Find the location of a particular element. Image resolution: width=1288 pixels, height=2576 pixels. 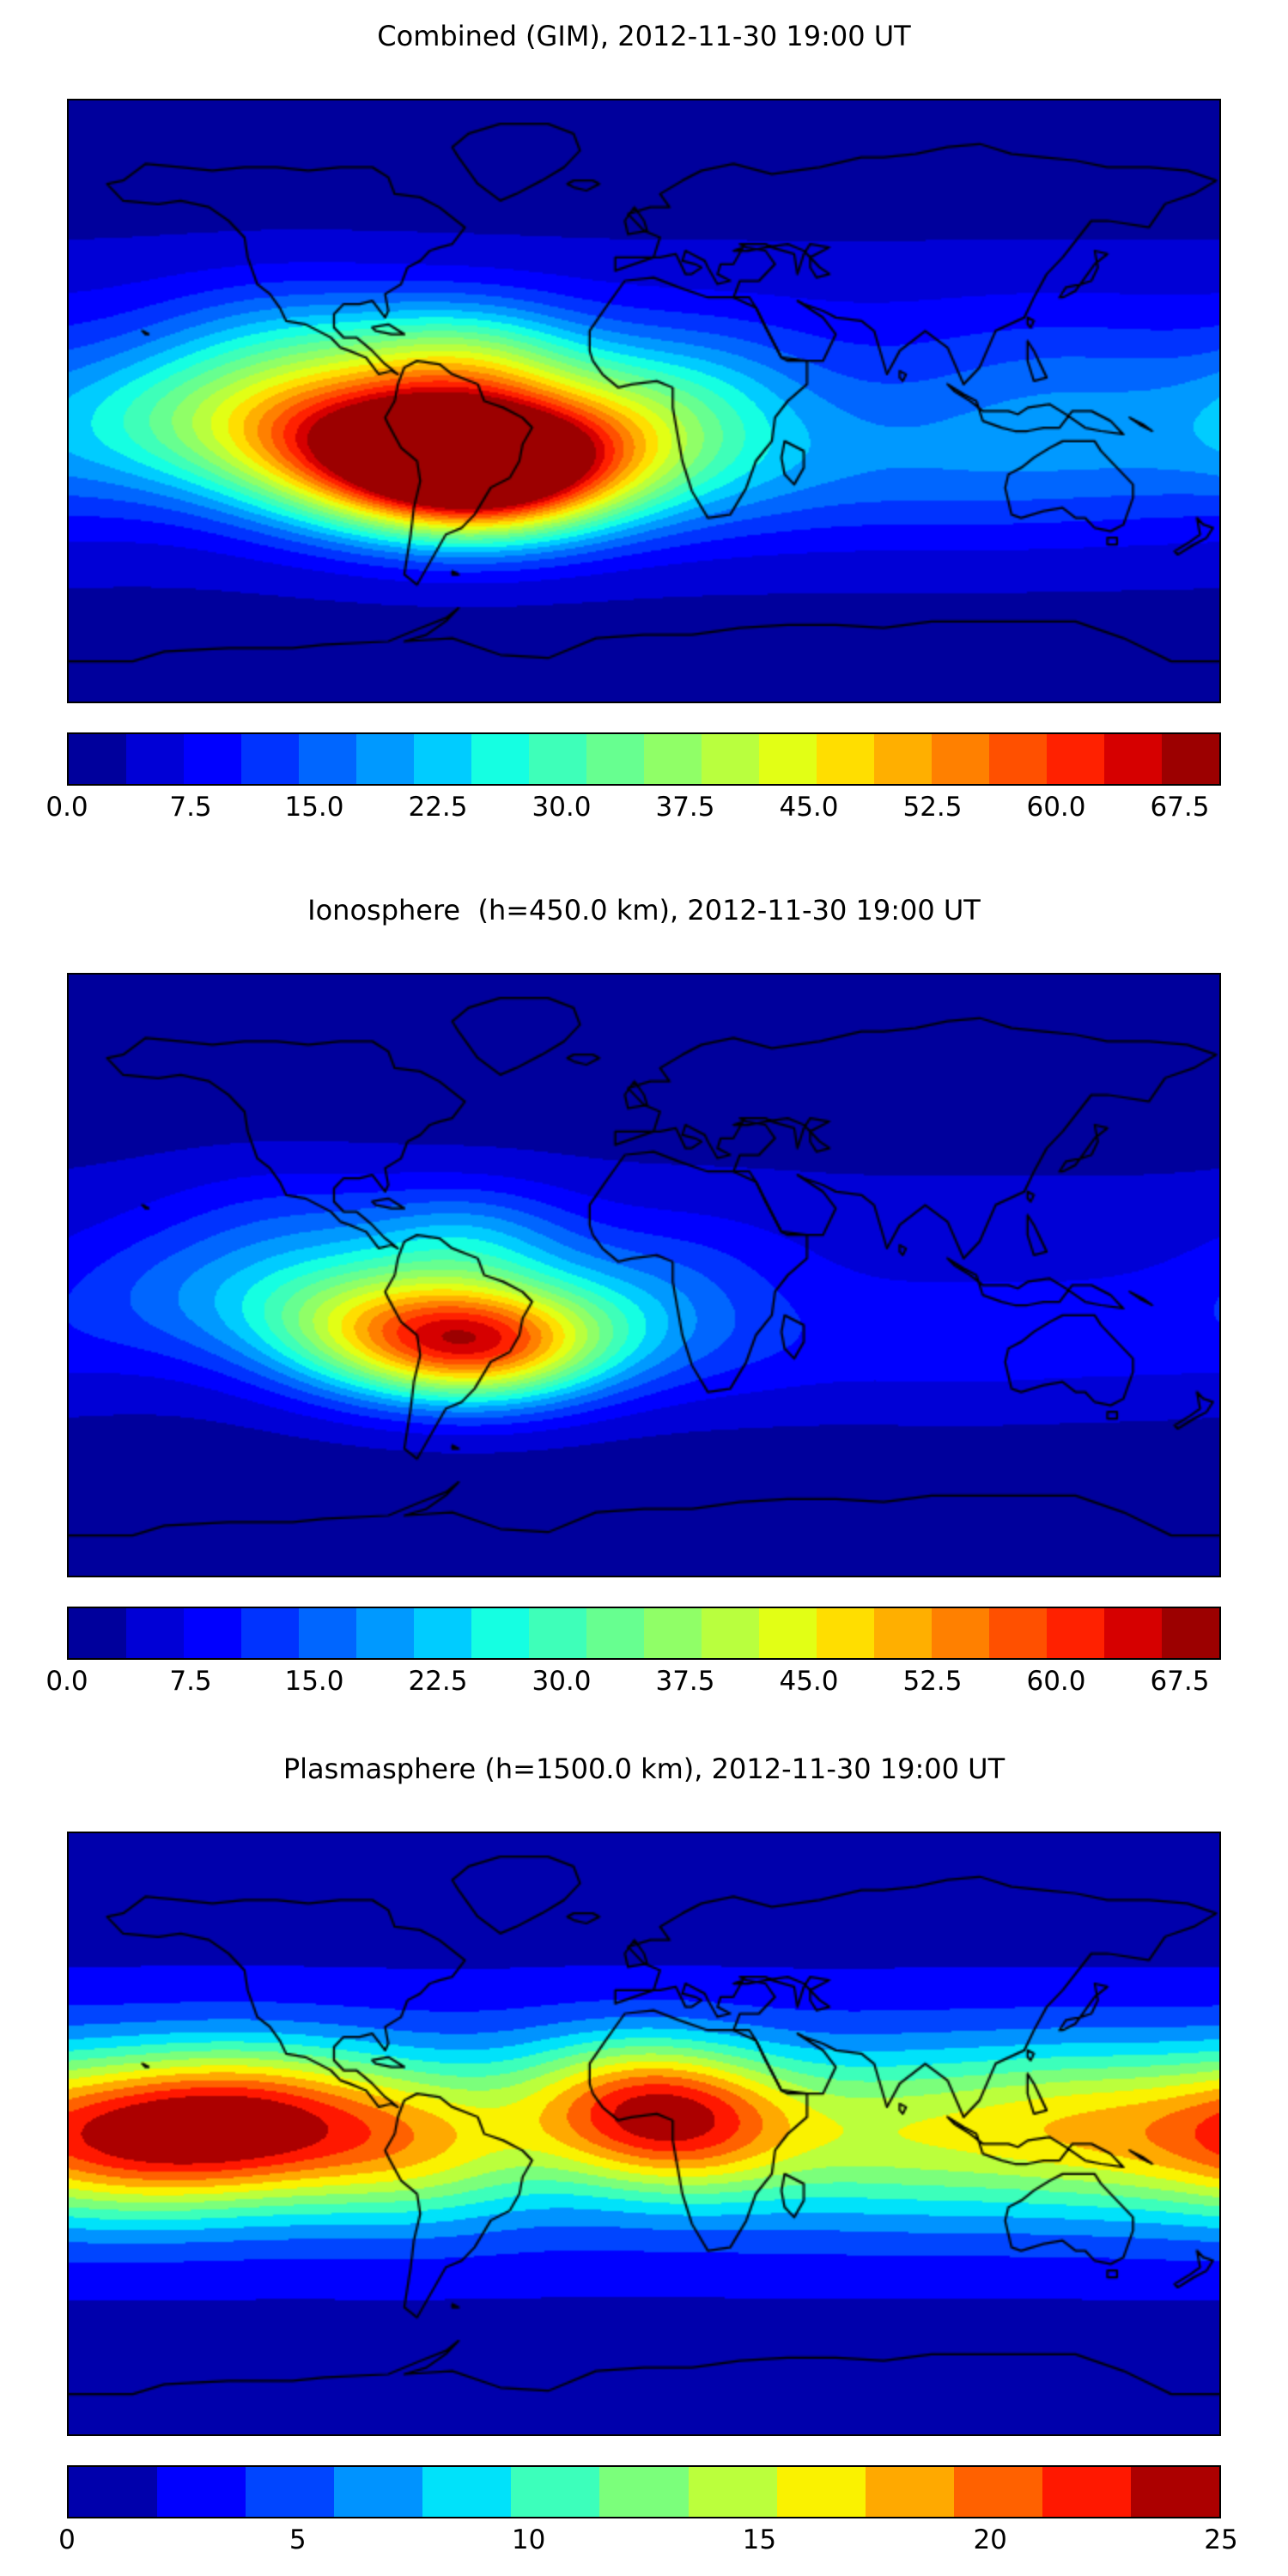

colorbar-combined-gim is located at coordinates (644, 759).